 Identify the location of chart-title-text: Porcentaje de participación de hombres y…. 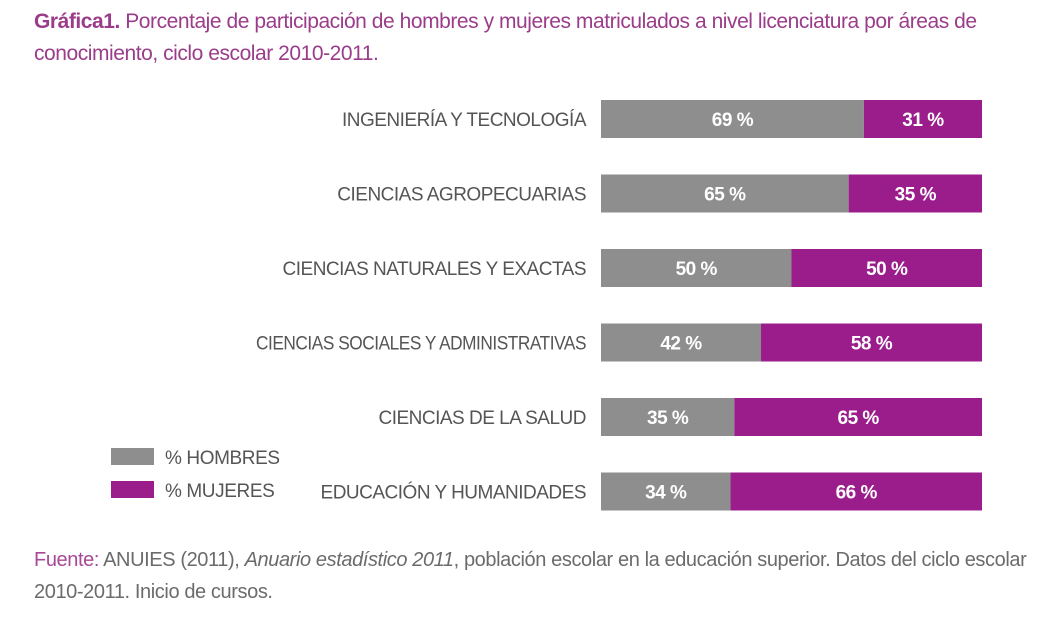
(505, 37).